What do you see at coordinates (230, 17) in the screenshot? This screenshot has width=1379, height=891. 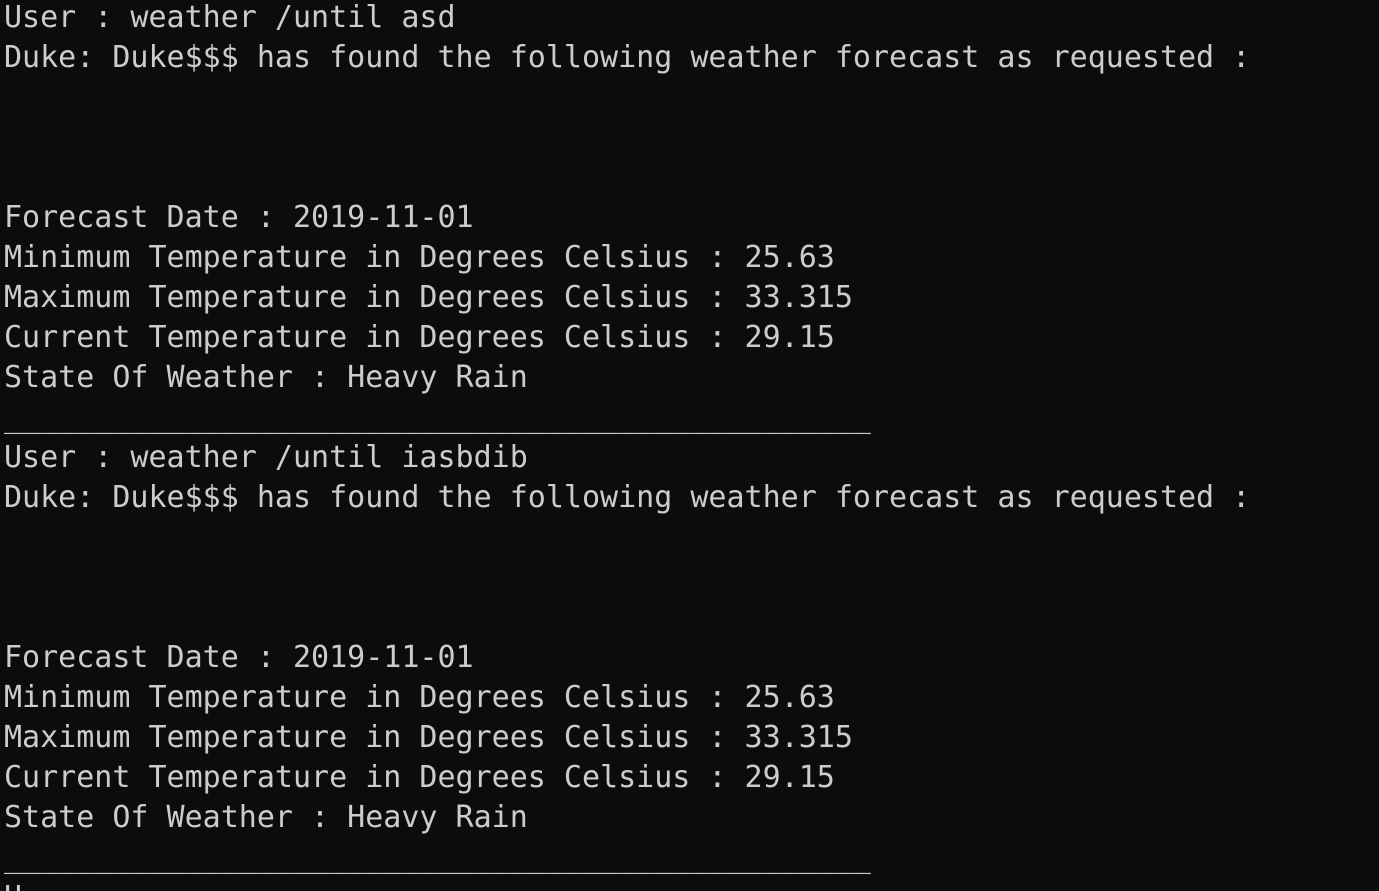 I see `terminal-line-user-command: User : weather /until asd` at bounding box center [230, 17].